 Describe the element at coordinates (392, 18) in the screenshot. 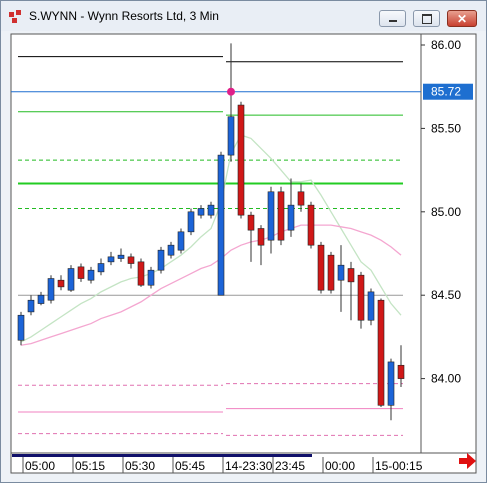

I see `minimize-button` at that location.